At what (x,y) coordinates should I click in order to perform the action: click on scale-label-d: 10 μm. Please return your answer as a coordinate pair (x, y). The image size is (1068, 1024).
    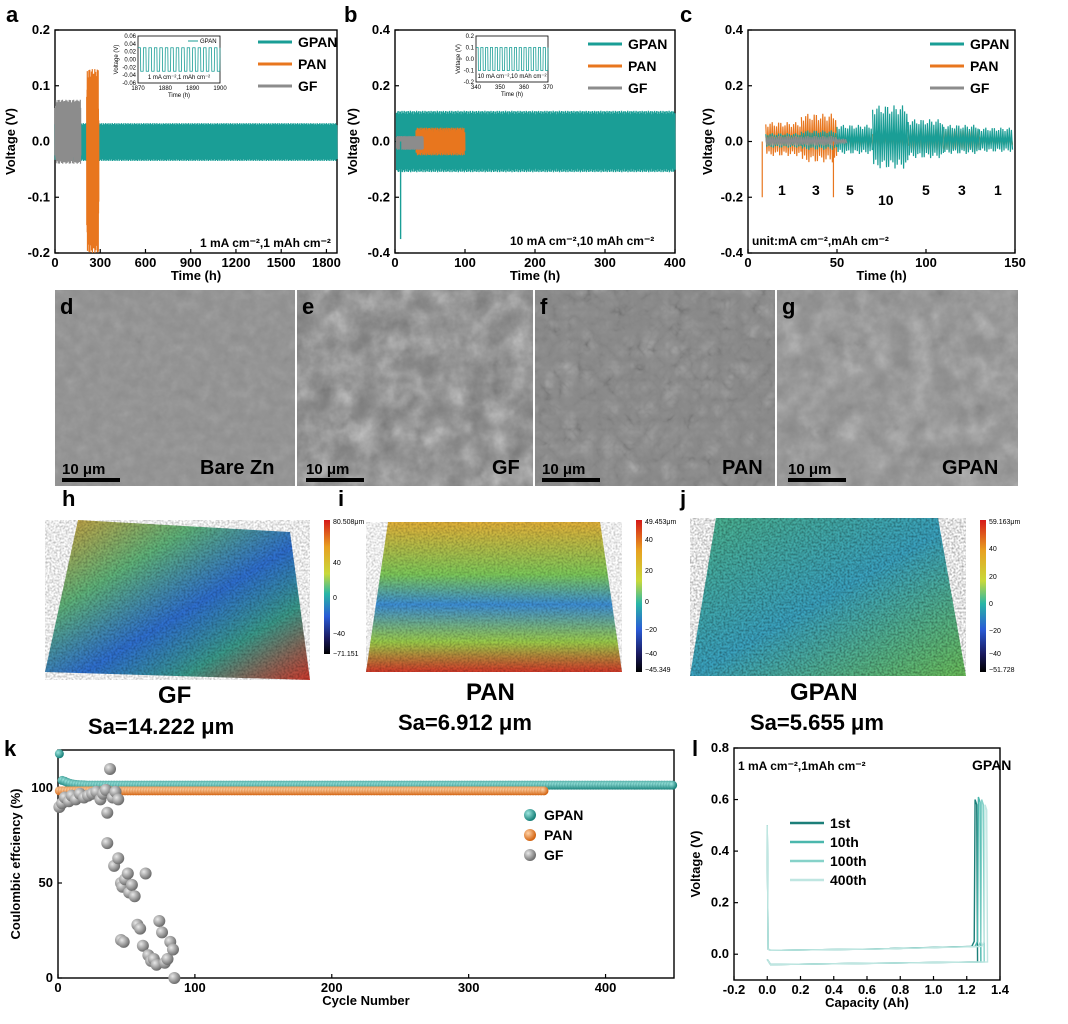
    Looking at the image, I should click on (83, 469).